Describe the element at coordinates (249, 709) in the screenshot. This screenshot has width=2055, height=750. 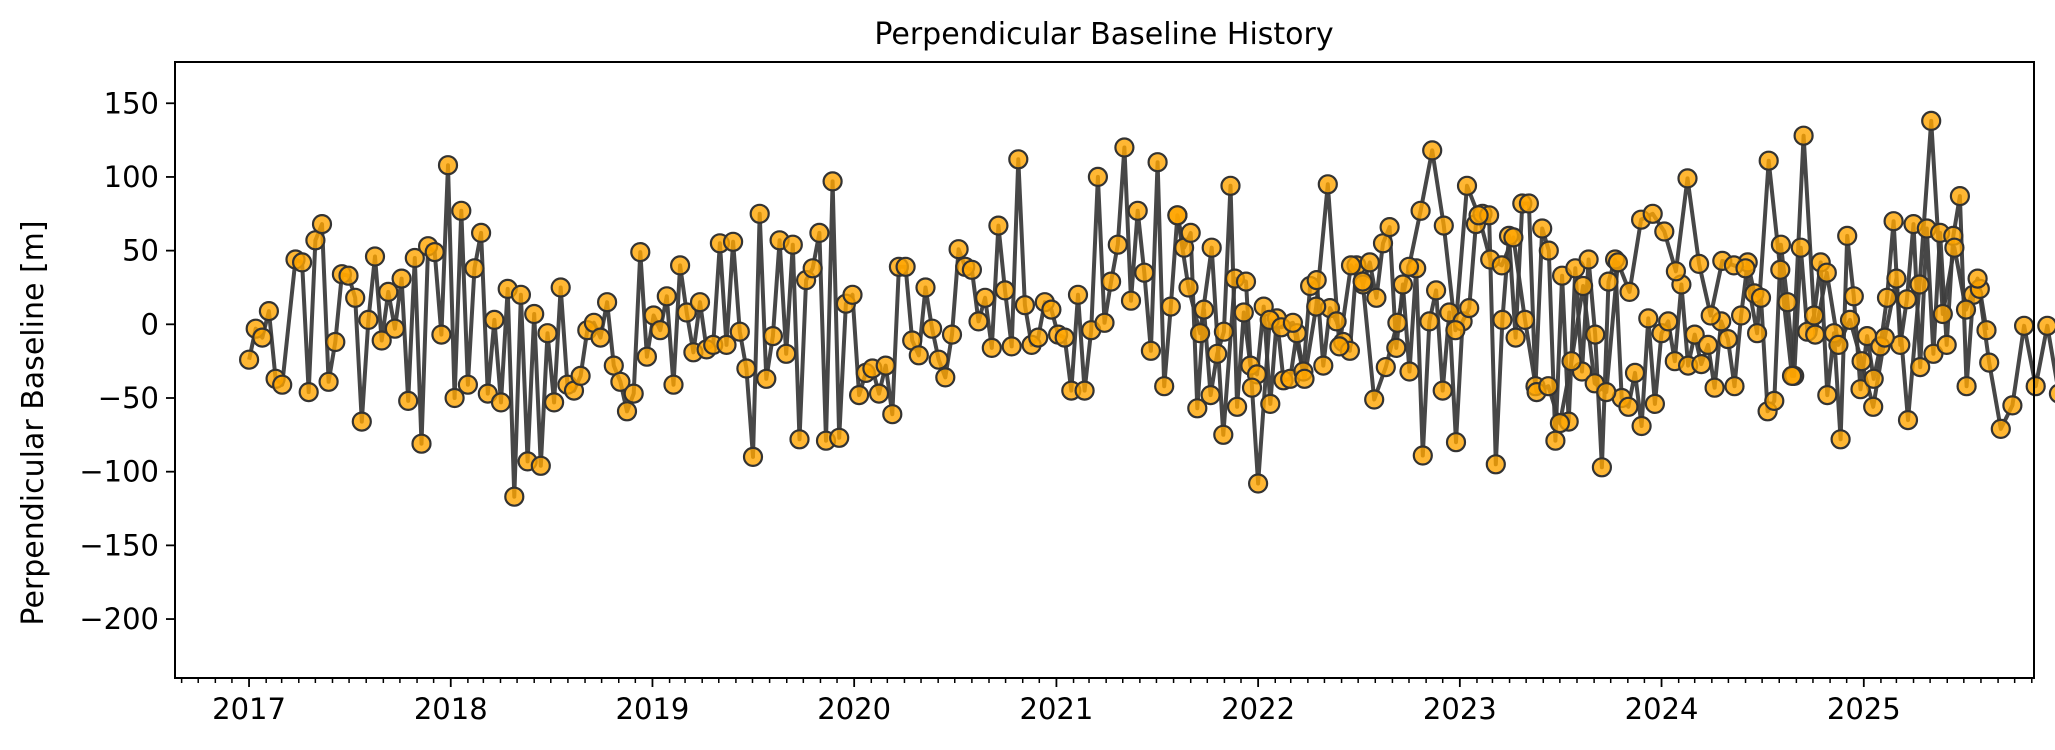
I see `x-tick-label: 2017` at that location.